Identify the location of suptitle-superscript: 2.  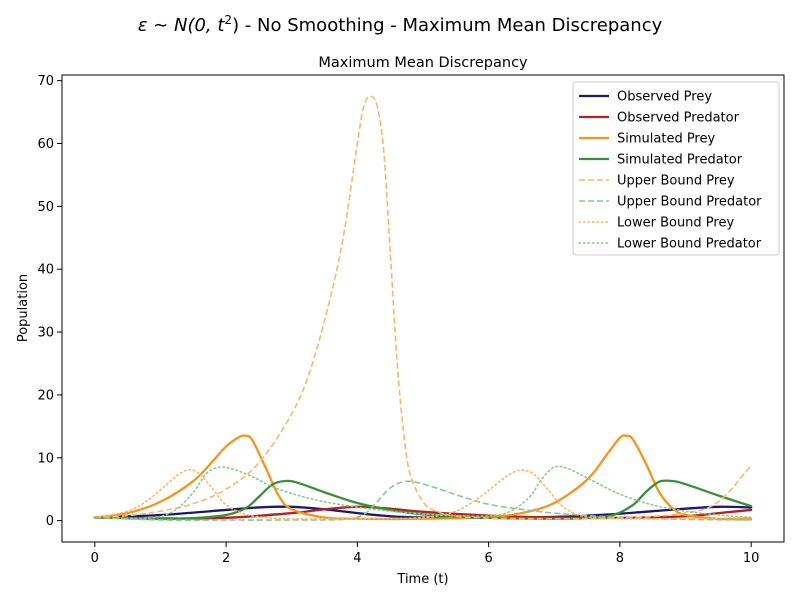
(228, 20).